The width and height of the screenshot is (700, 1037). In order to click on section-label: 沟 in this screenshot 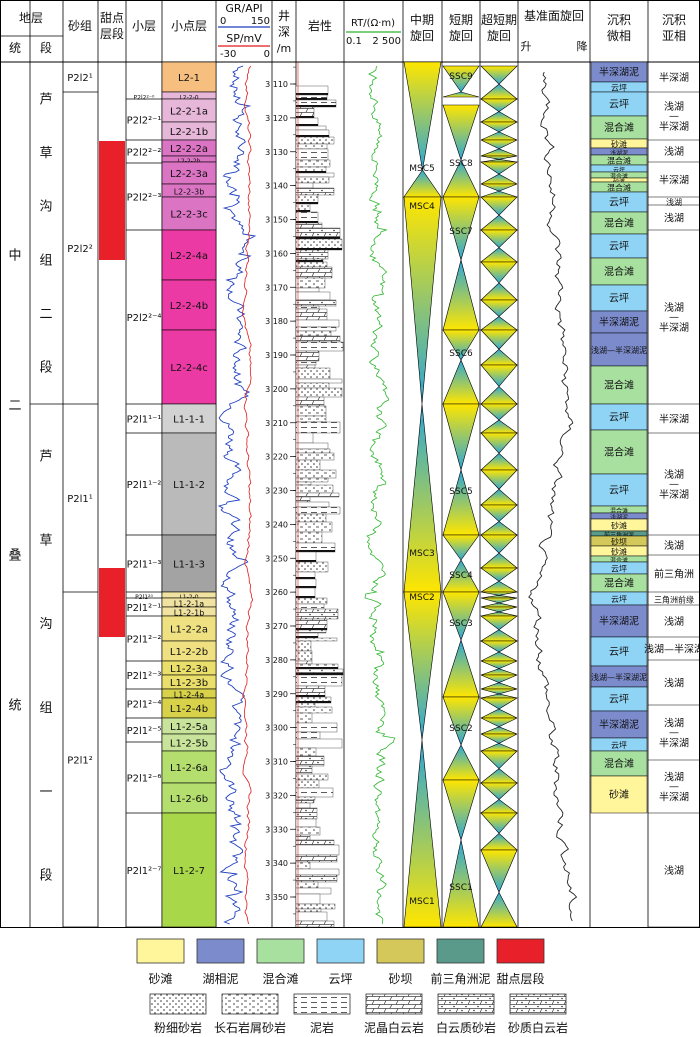, I will do `click(45, 624)`.